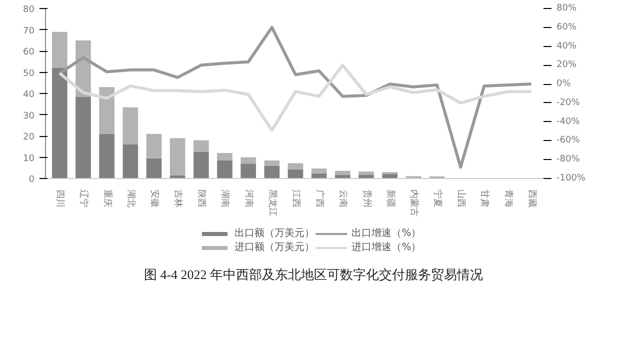 The width and height of the screenshot is (627, 340). I want to click on y2-tick-label: -20%, so click(568, 103).